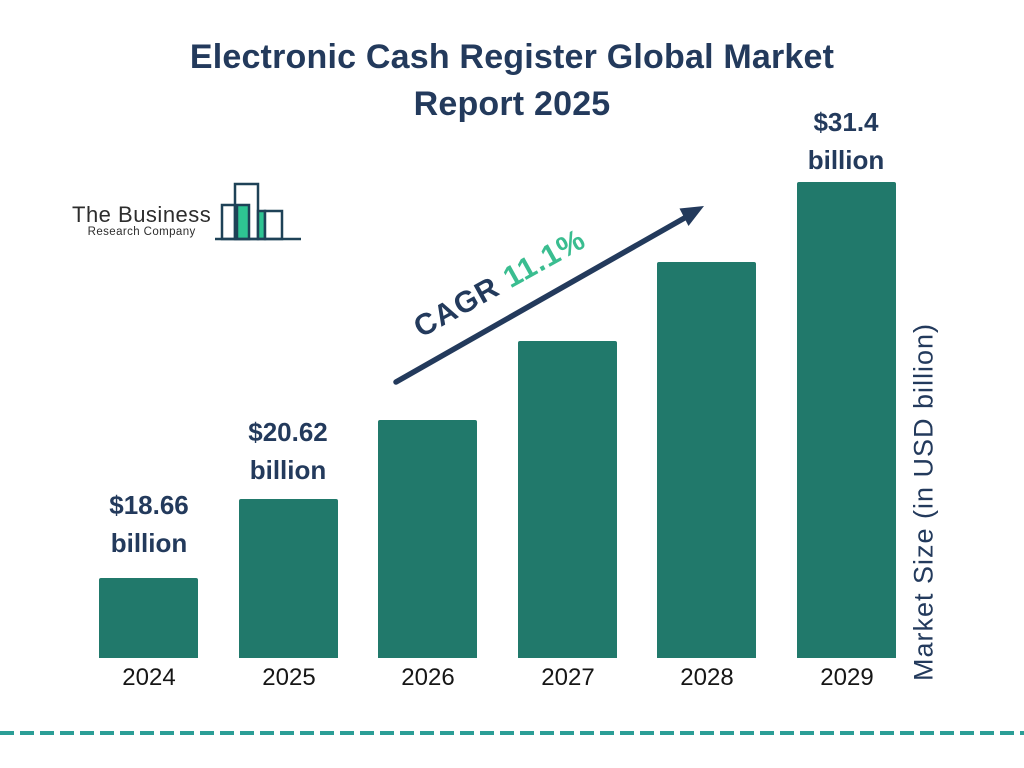  Describe the element at coordinates (288, 578) in the screenshot. I see `bar-2025` at that location.